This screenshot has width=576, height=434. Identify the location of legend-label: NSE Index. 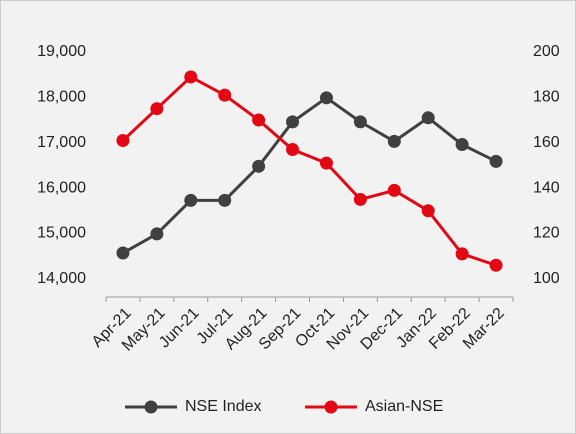
(223, 406).